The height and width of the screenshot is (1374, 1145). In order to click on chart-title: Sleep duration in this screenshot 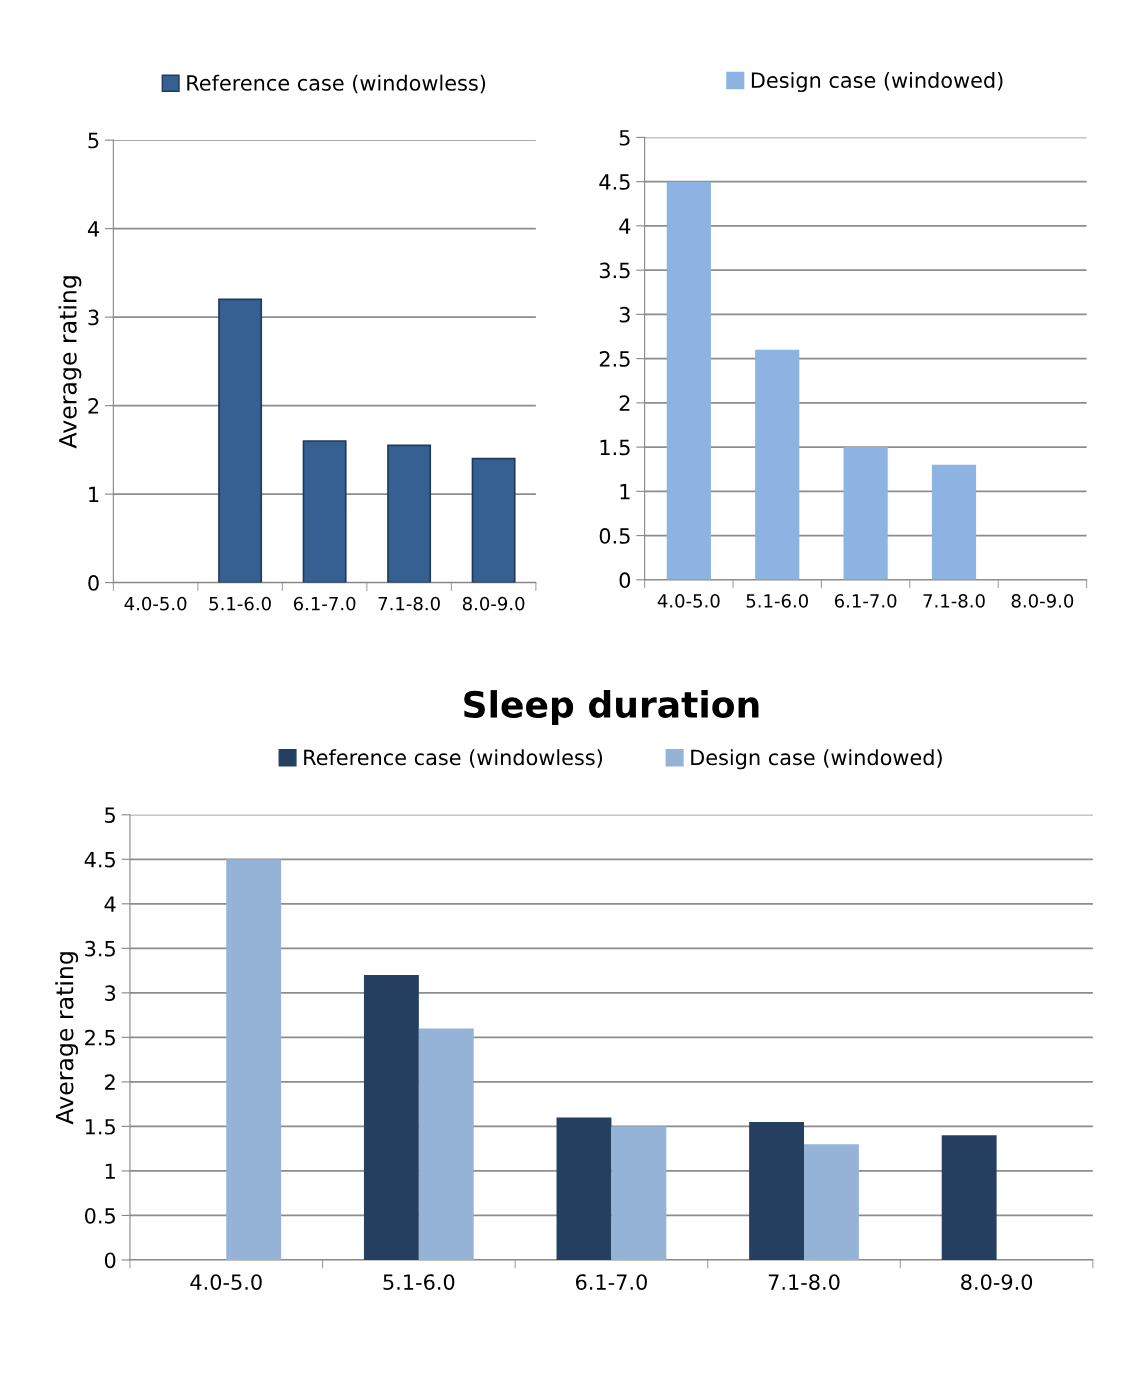, I will do `click(611, 708)`.